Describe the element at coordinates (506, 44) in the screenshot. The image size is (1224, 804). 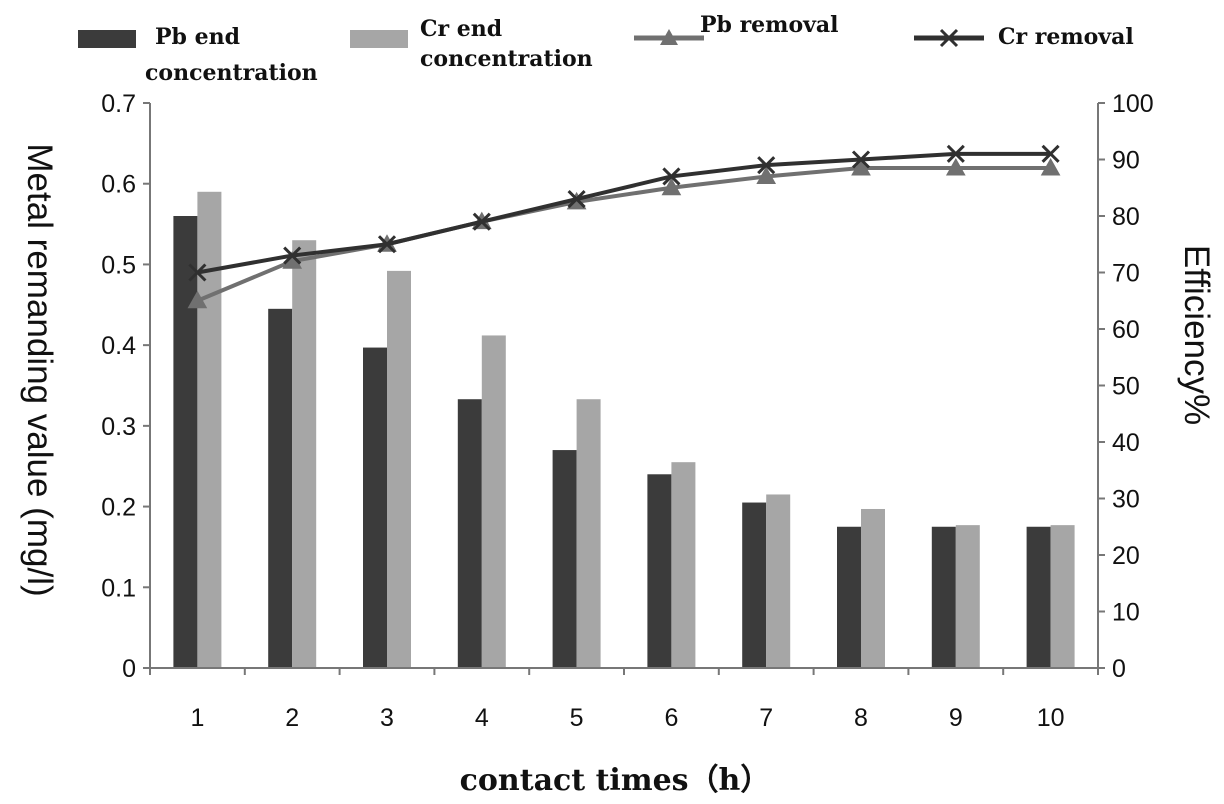
I see `legend-label-cr-end-concentration: Cr end concentration` at that location.